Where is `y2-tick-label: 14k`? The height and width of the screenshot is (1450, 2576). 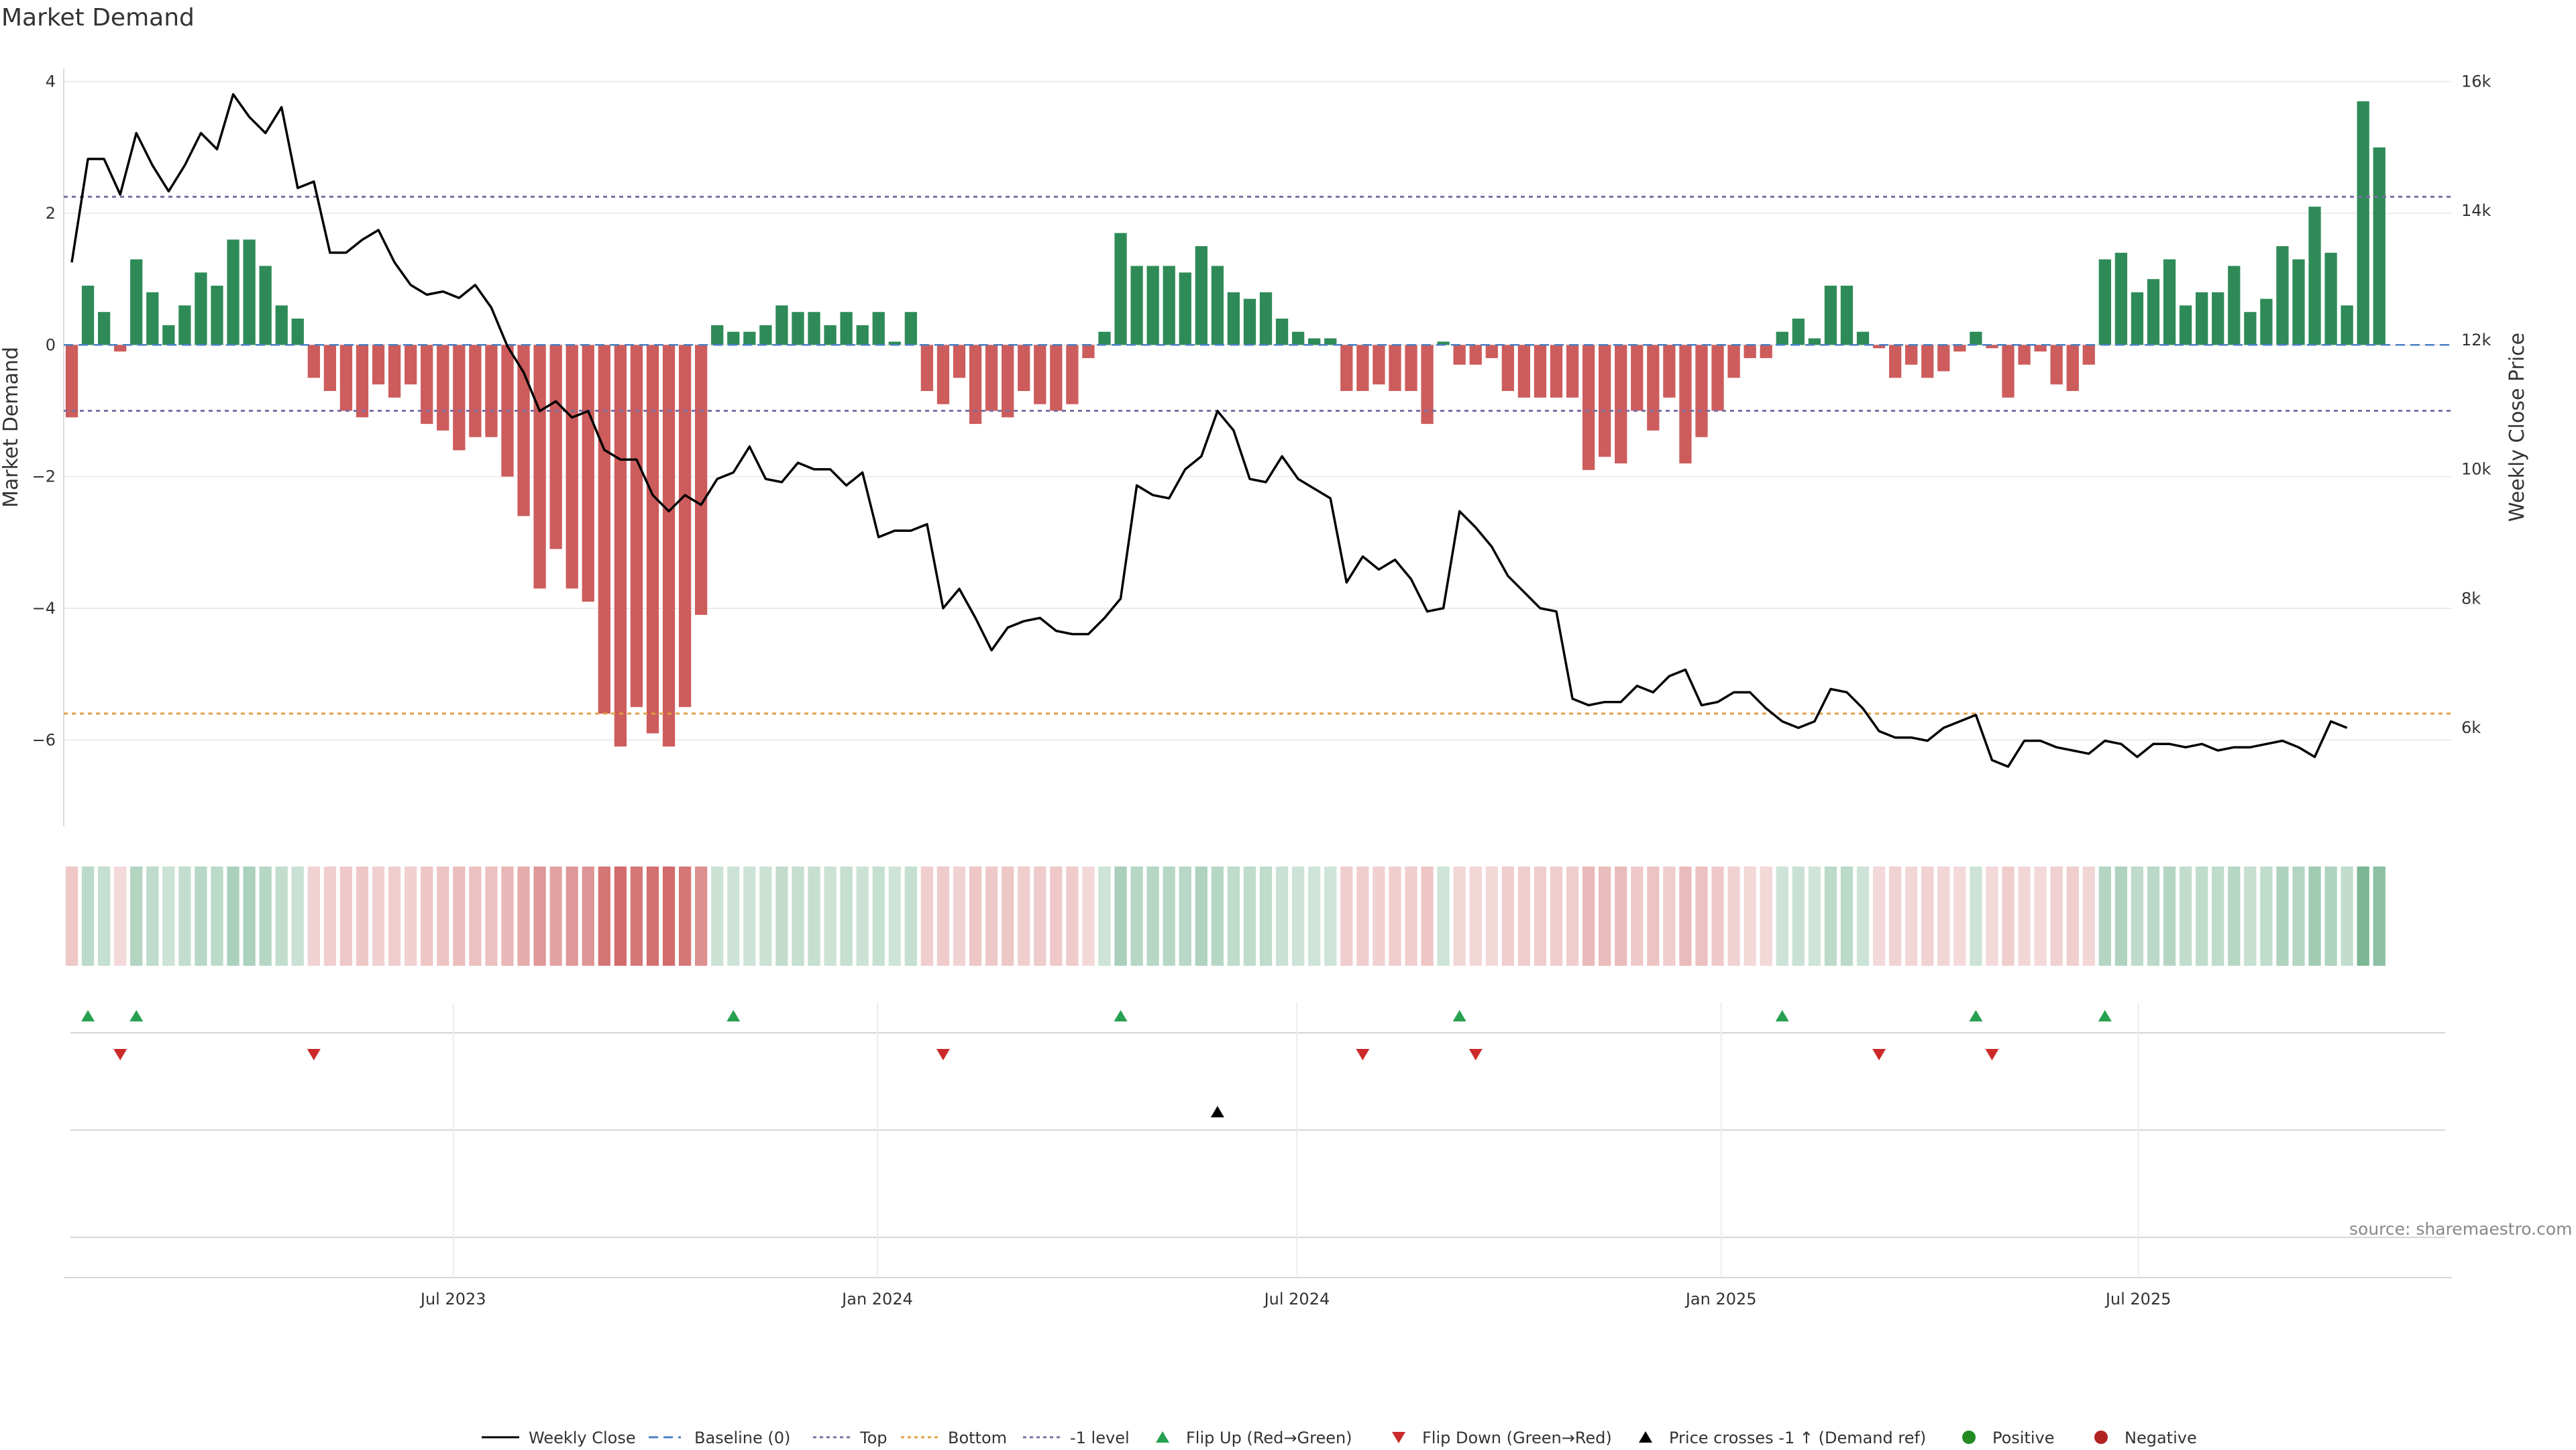 y2-tick-label: 14k is located at coordinates (2476, 210).